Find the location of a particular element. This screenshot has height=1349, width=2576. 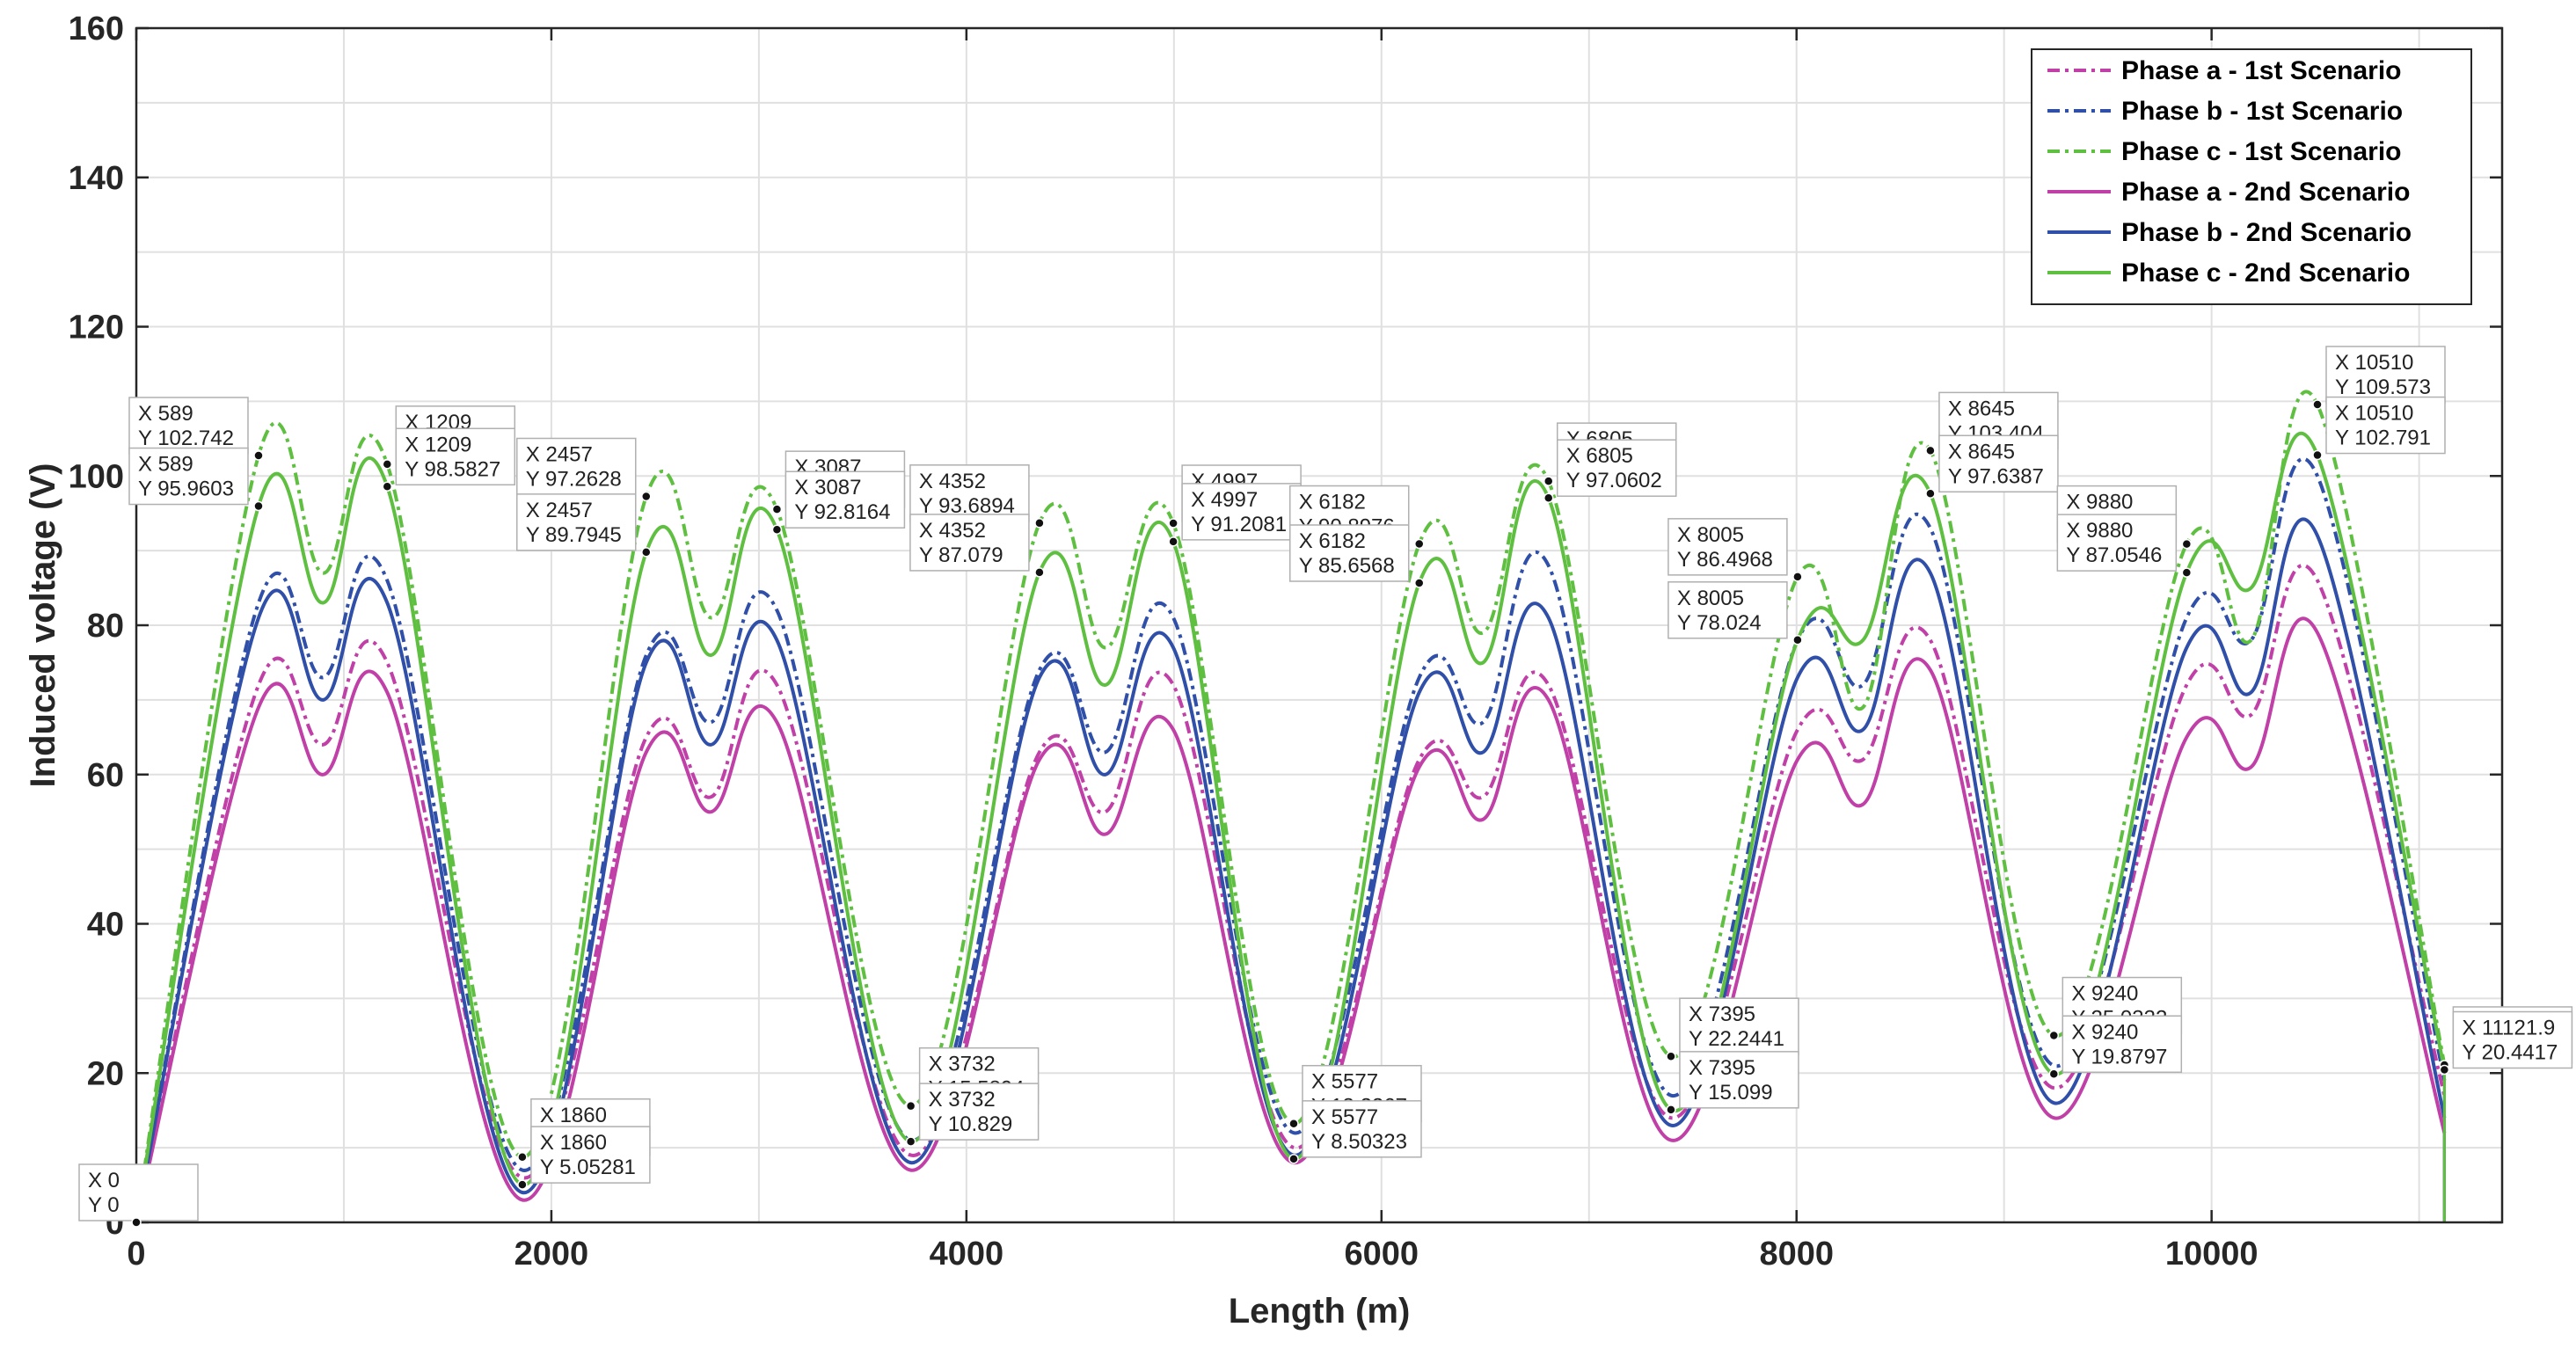

x-tick-label: 0 is located at coordinates (136, 1254).